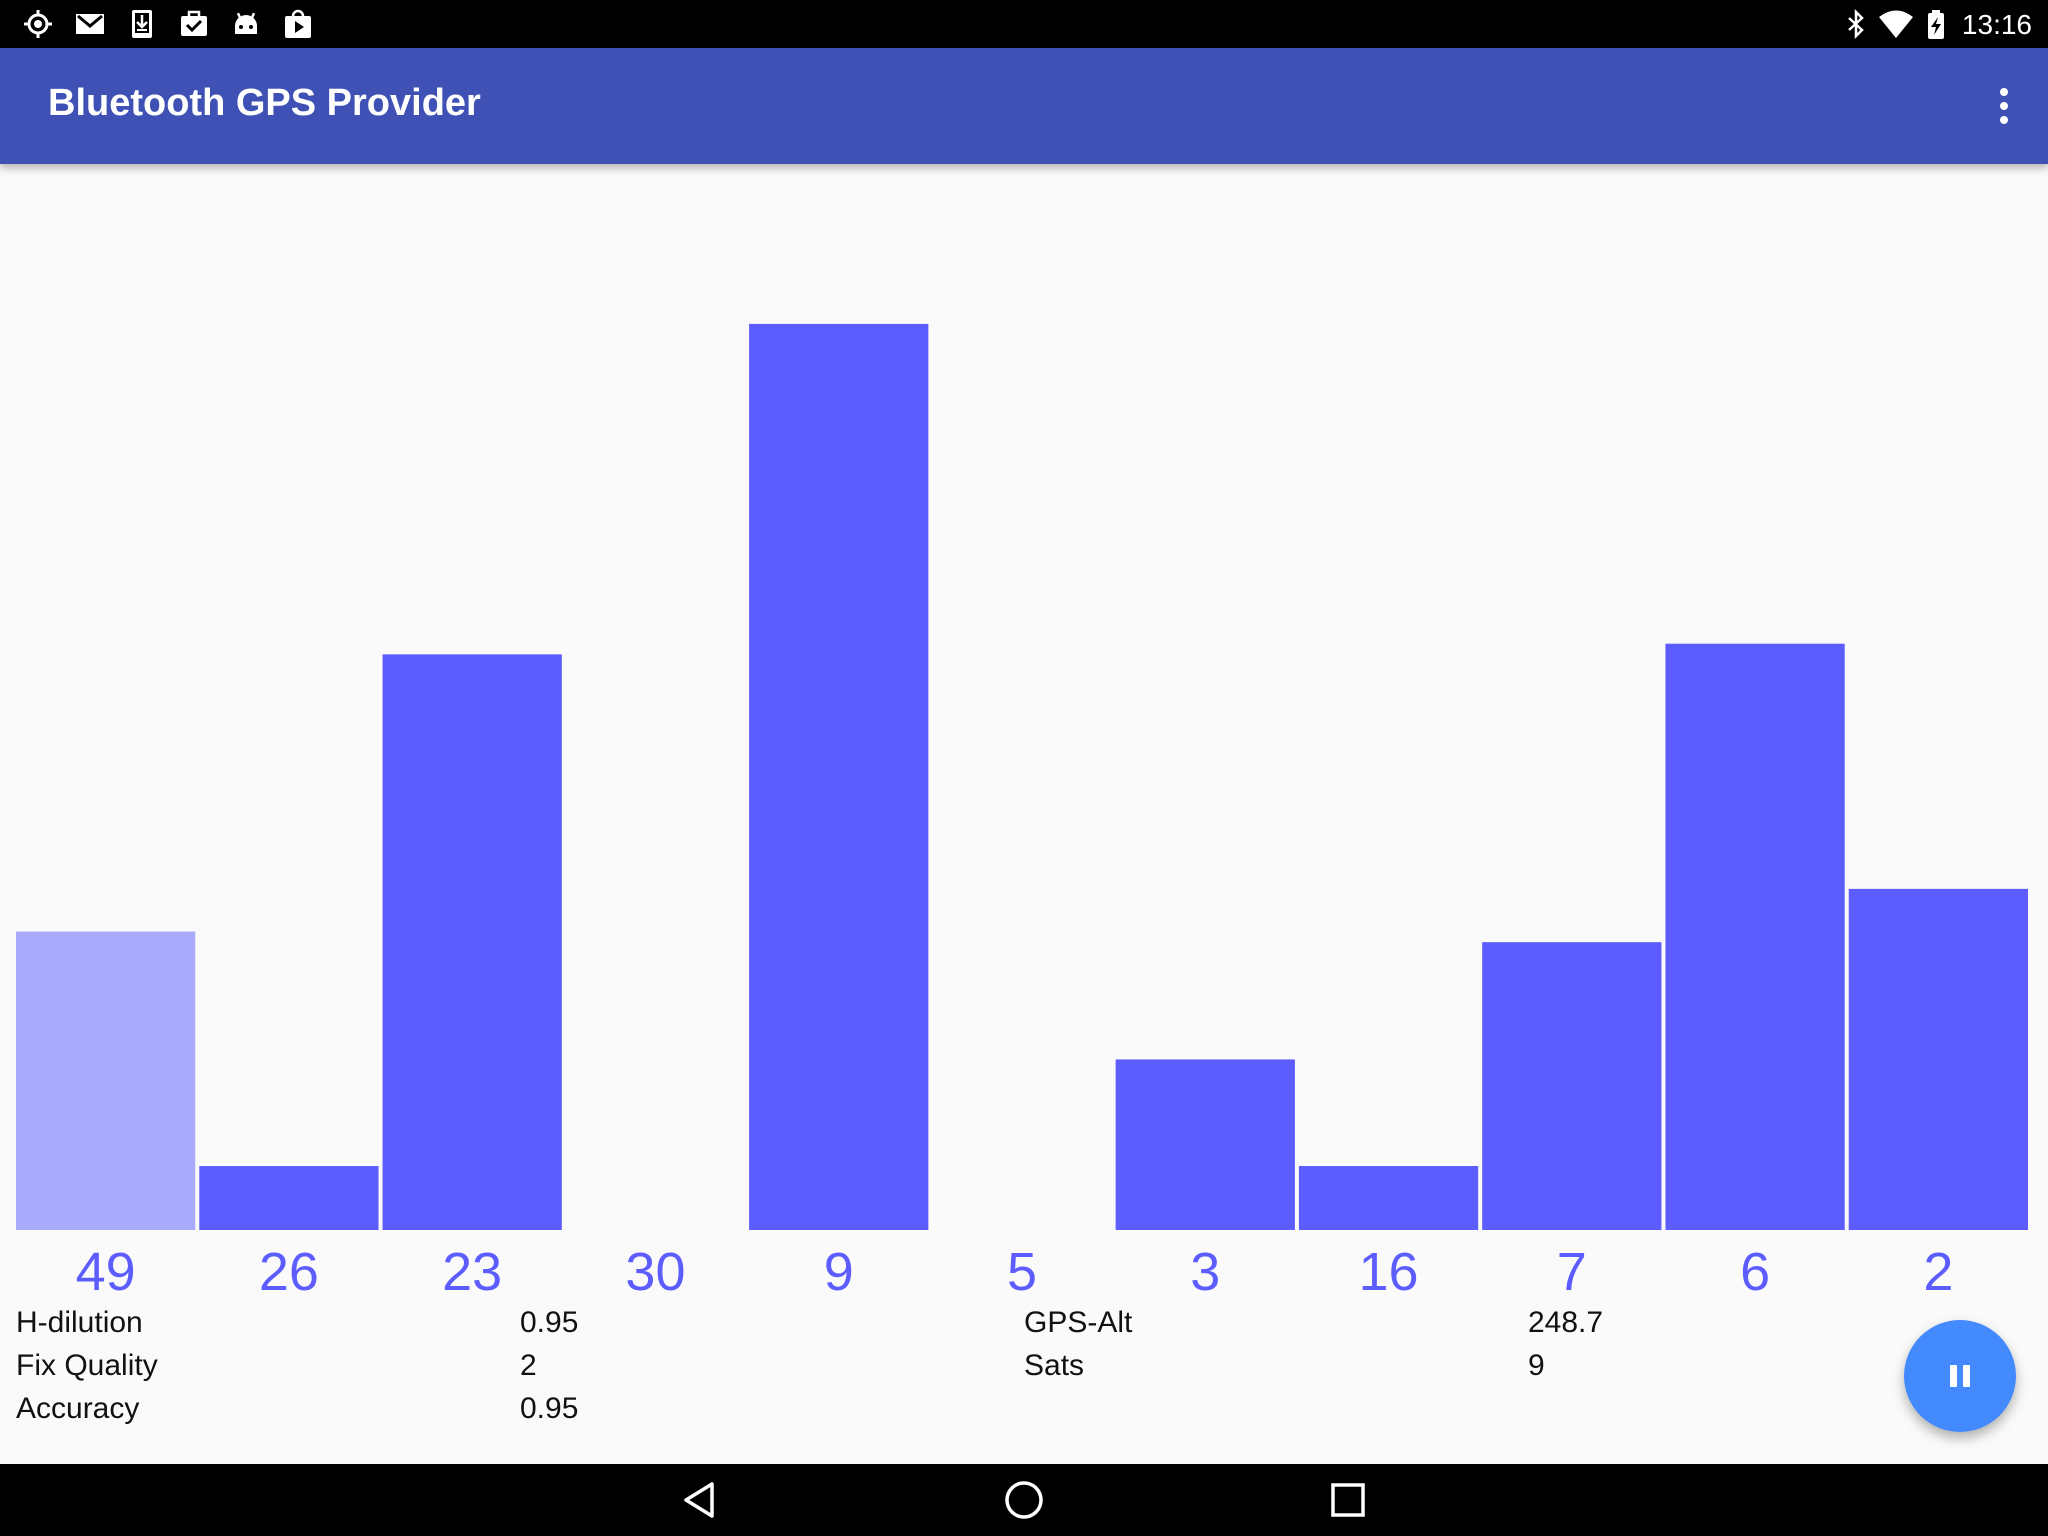 This screenshot has width=2048, height=1536. I want to click on overflow-menu-button, so click(2004, 106).